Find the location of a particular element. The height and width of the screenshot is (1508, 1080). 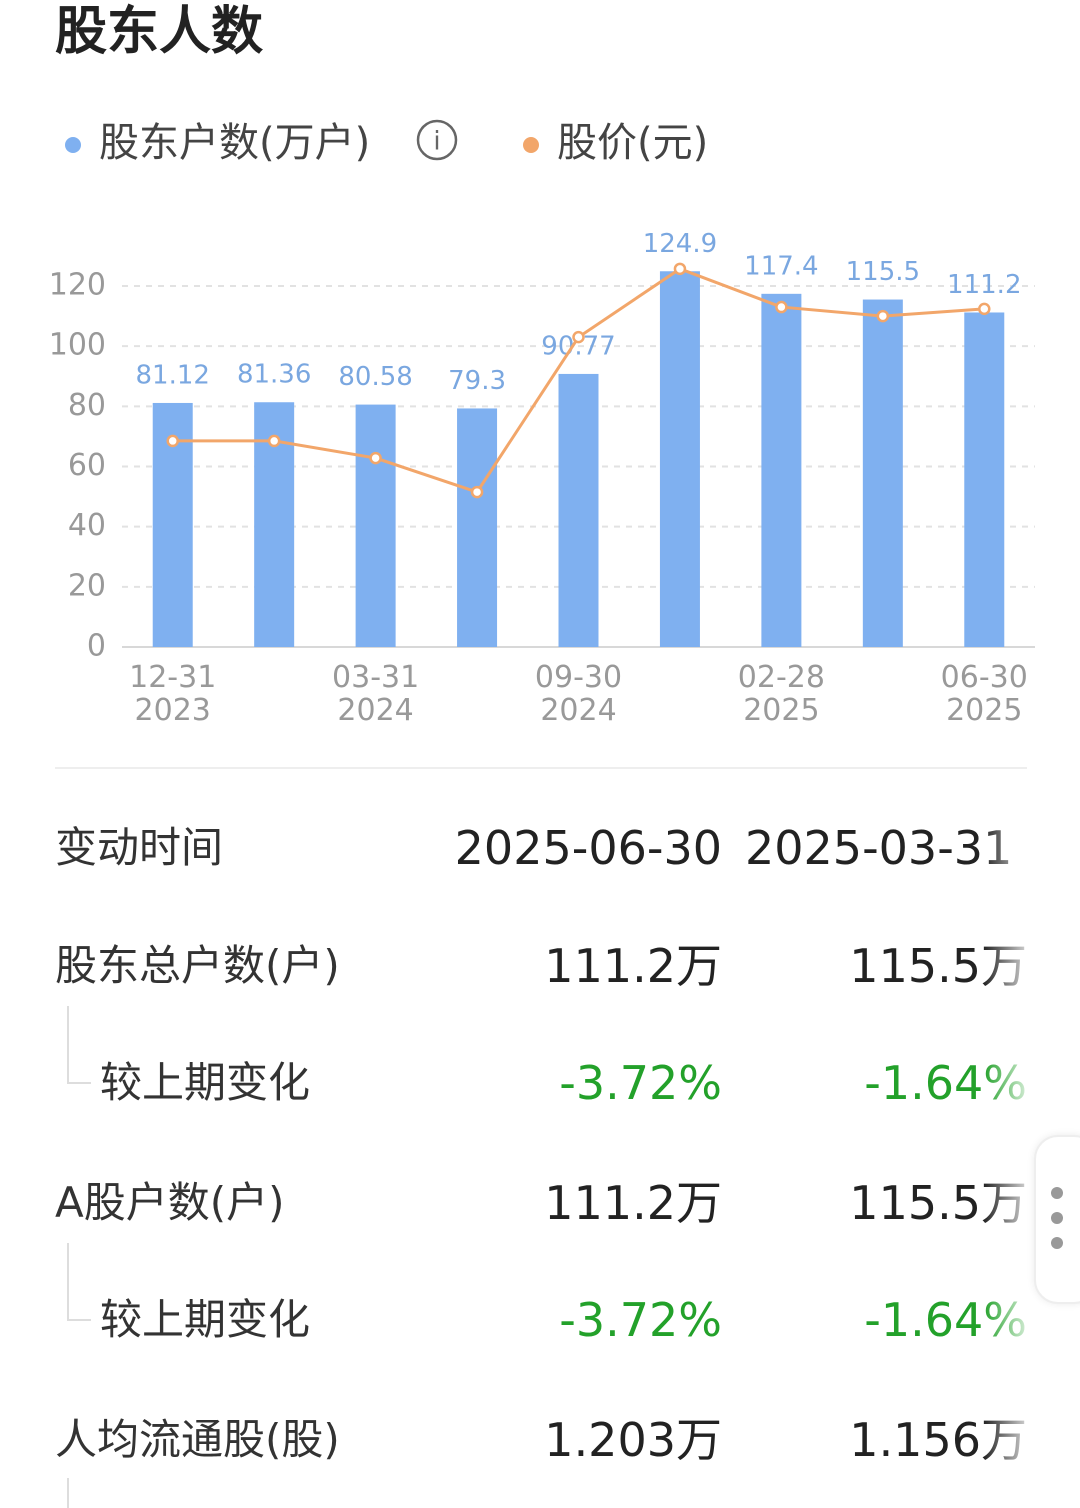

cell: 1.156万 is located at coordinates (938, 1440).